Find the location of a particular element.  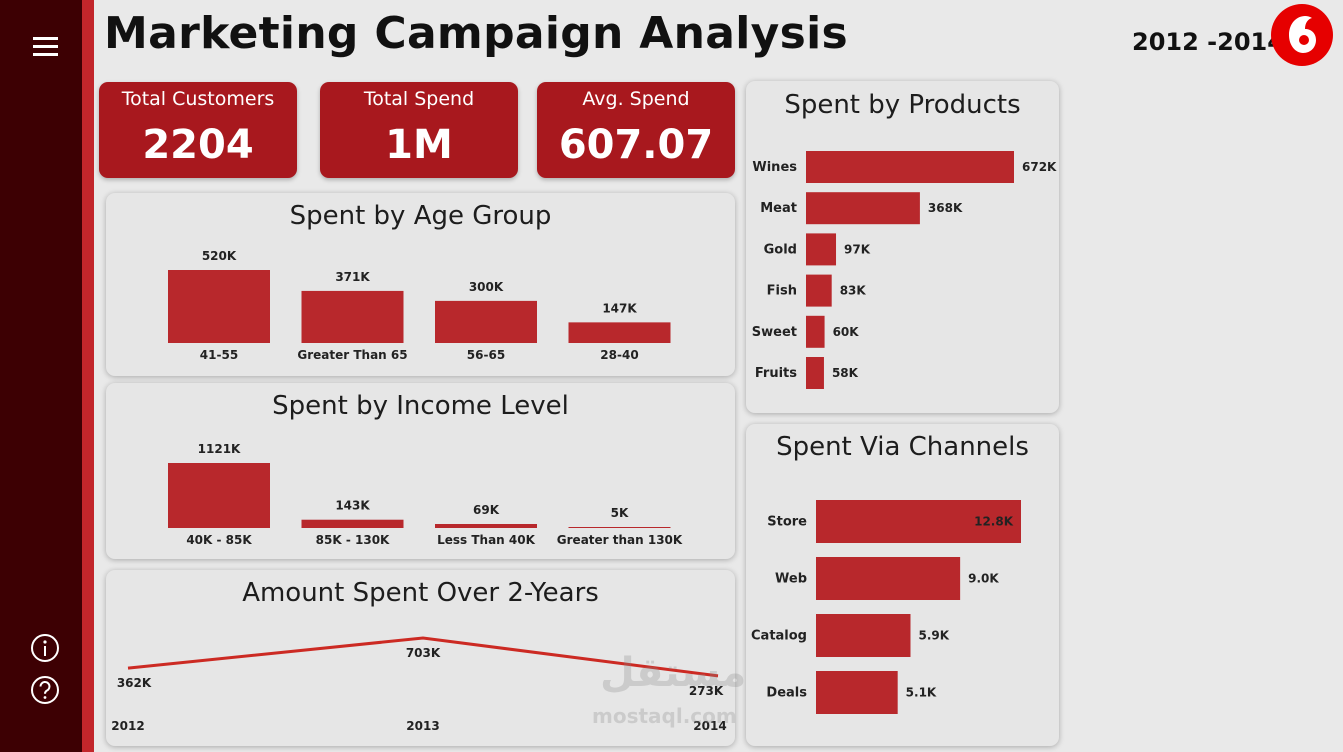

data-label: 273K is located at coordinates (706, 691).